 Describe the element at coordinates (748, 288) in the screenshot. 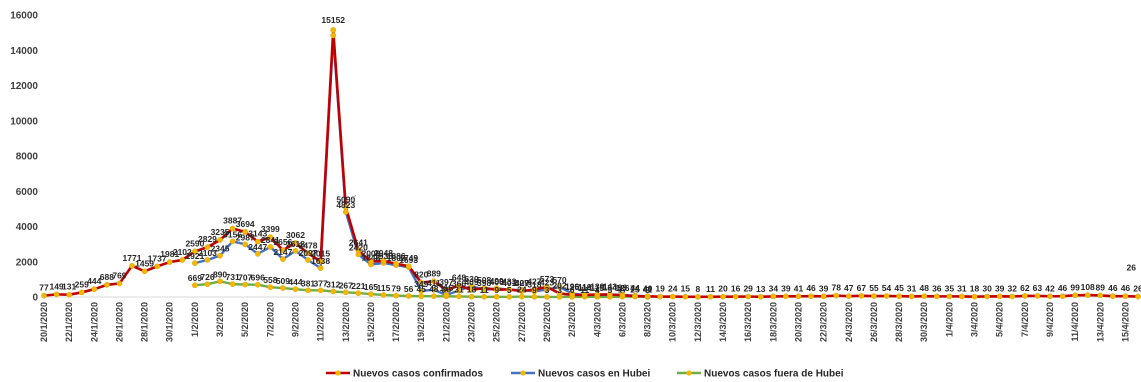

I see `data-label: 29` at that location.